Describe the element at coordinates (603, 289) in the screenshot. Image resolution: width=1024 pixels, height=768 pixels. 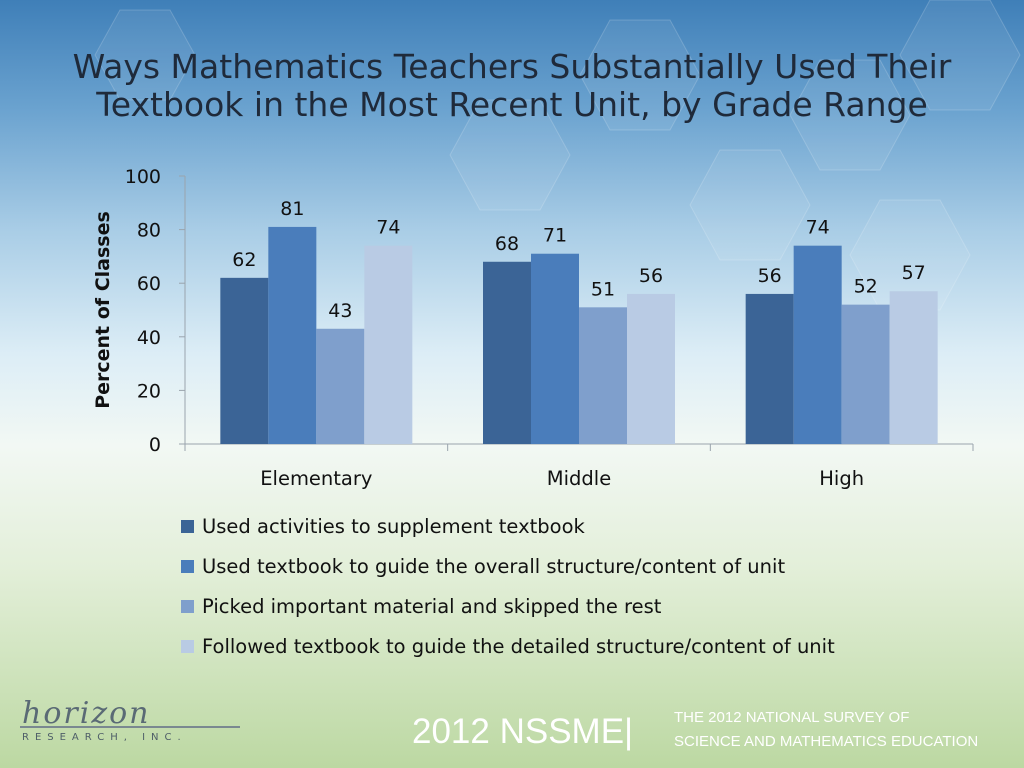
I see `data-label: 51` at that location.